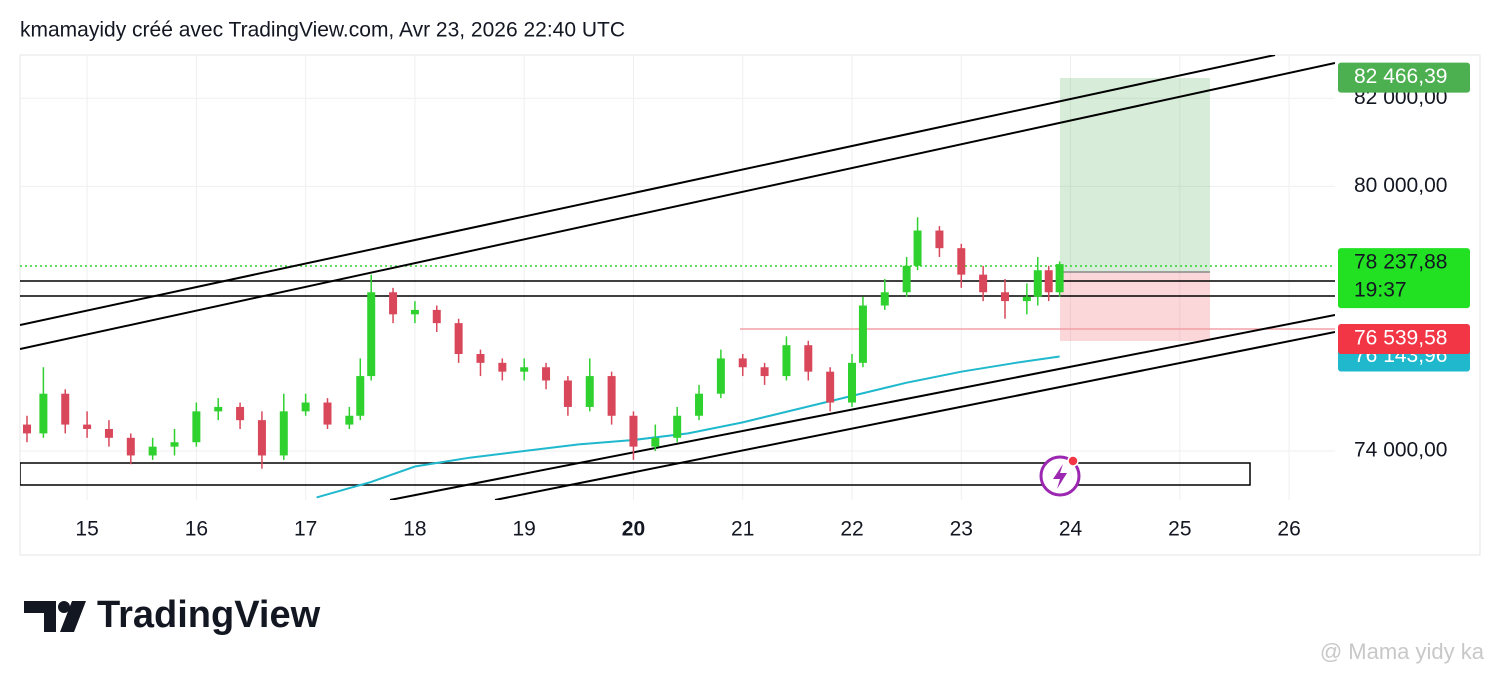 This screenshot has width=1500, height=676. What do you see at coordinates (1135, 306) in the screenshot?
I see `stop-zone` at bounding box center [1135, 306].